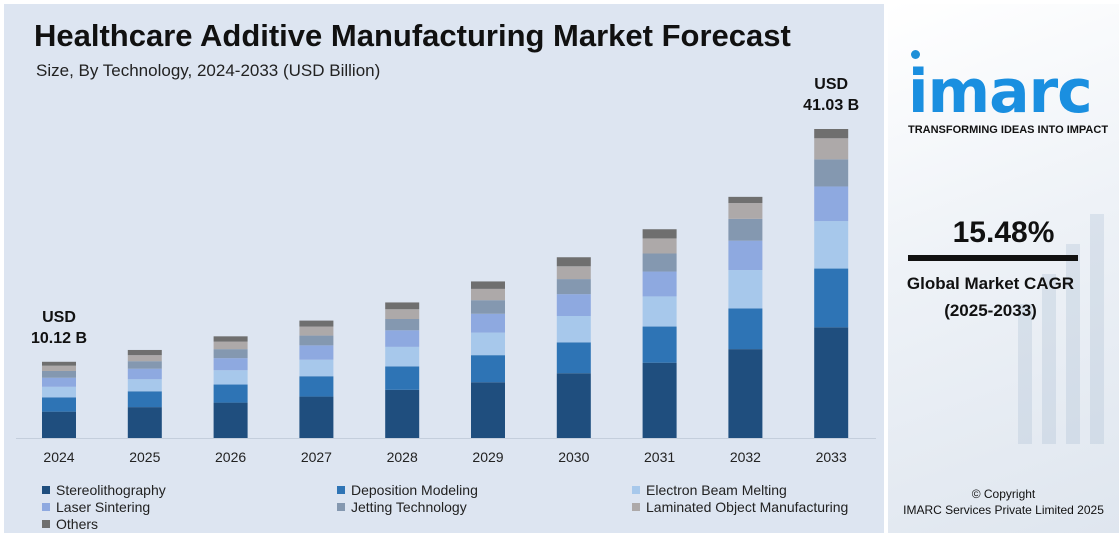 Image resolution: width=1119 pixels, height=537 pixels. Describe the element at coordinates (402, 457) in the screenshot. I see `x-tick-label-2028: 2028` at that location.